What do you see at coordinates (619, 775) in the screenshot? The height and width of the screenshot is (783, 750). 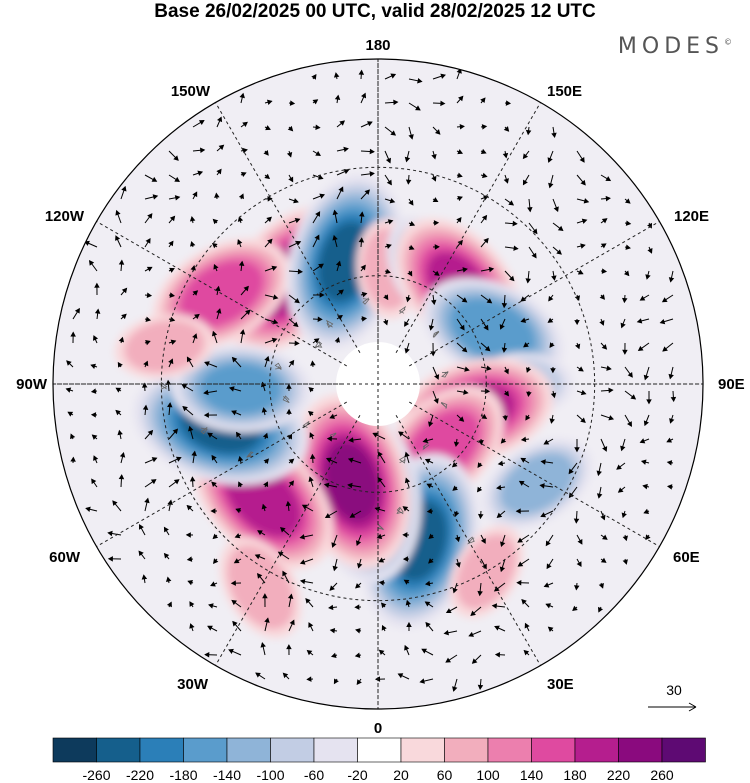 I see `colorbar-label: 220` at bounding box center [619, 775].